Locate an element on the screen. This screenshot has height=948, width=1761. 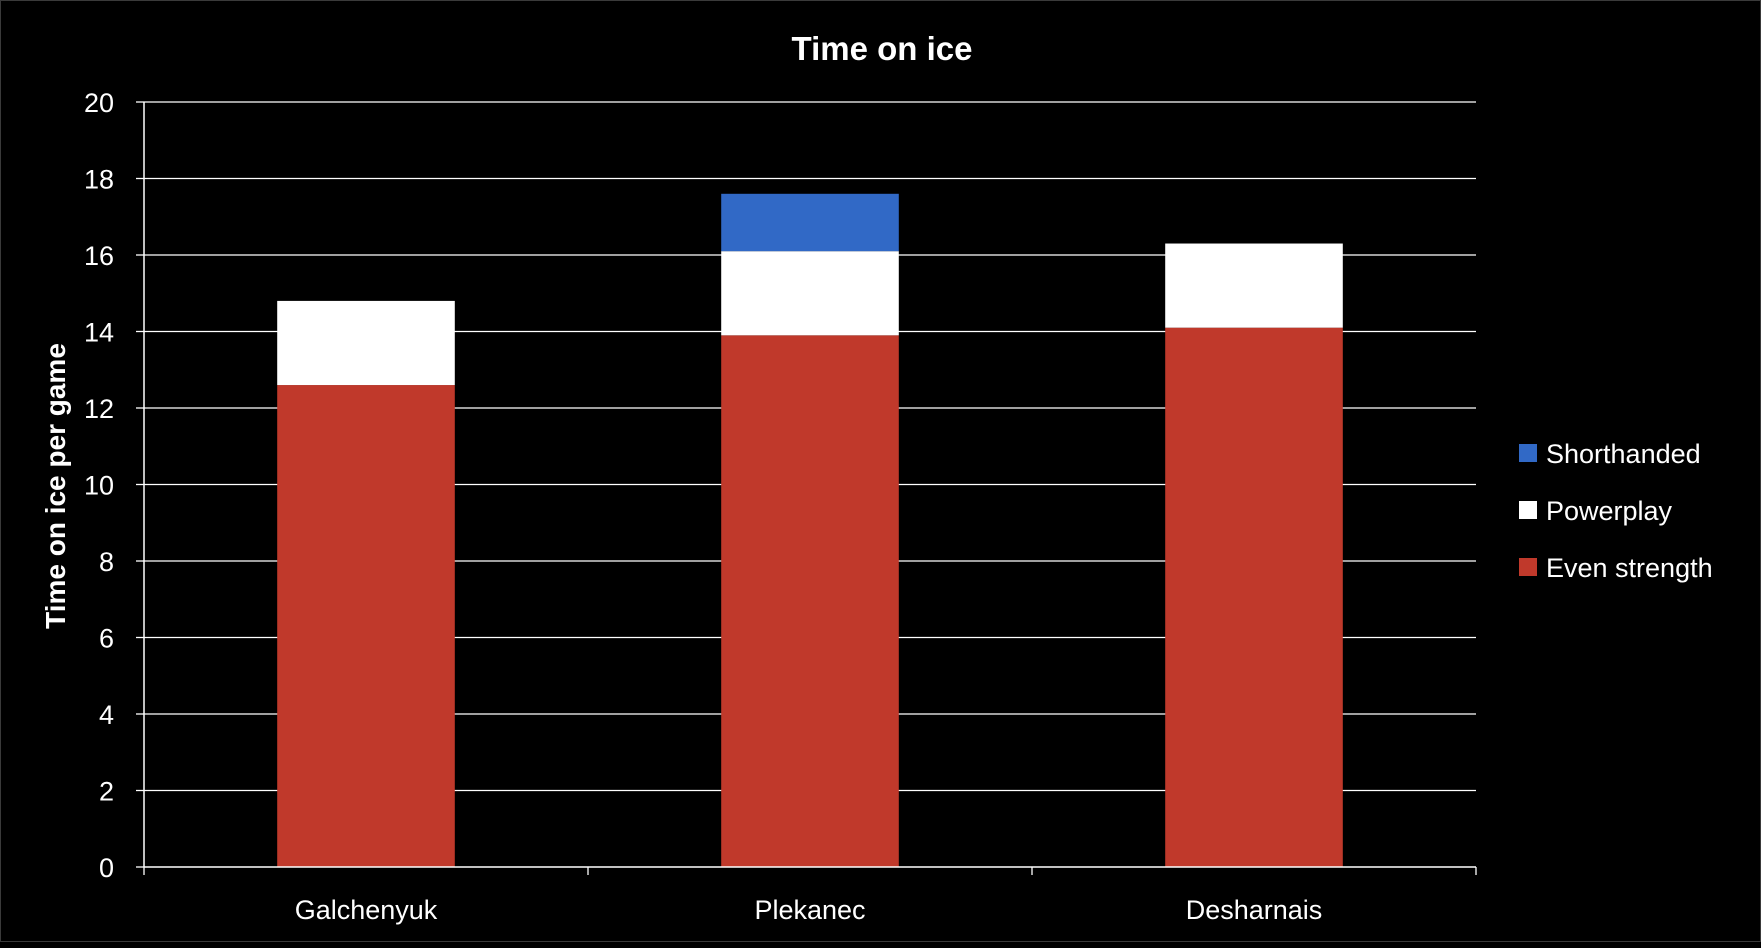
y-tick-label: 10 is located at coordinates (99, 486).